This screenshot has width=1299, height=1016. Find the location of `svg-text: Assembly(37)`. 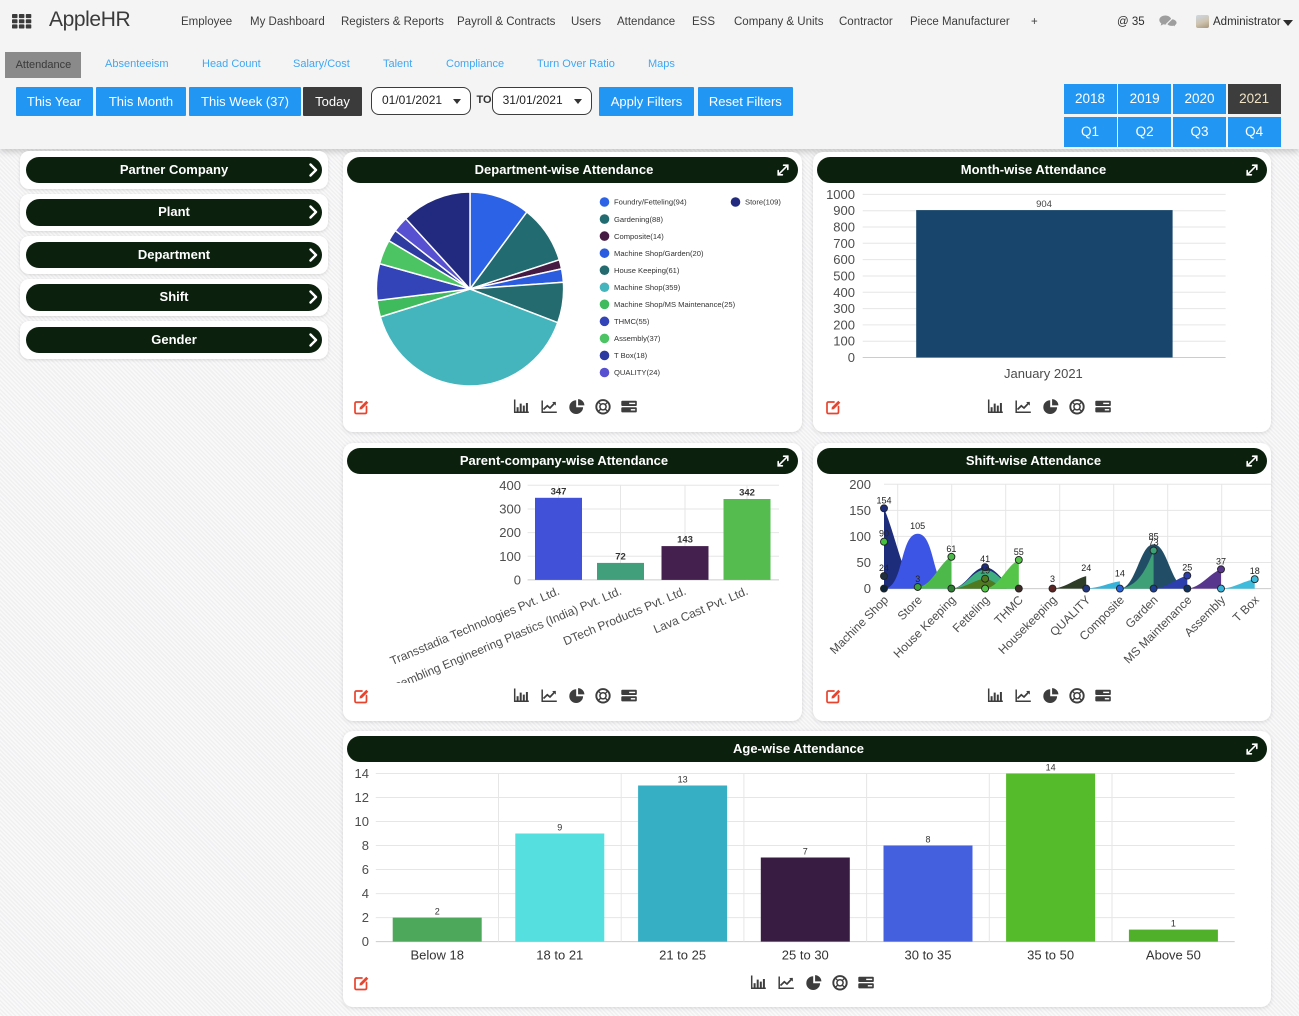

svg-text: Assembly(37) is located at coordinates (637, 338).